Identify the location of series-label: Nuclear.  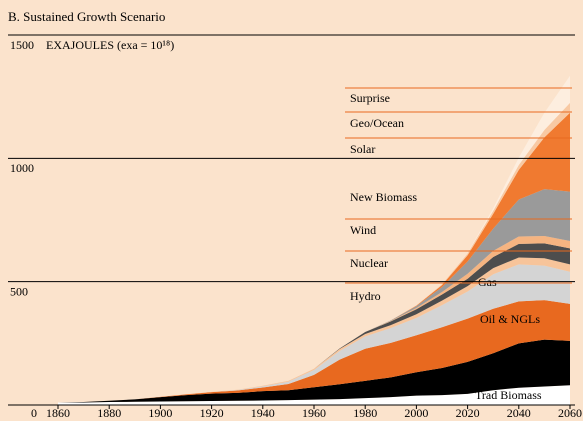
(369, 263).